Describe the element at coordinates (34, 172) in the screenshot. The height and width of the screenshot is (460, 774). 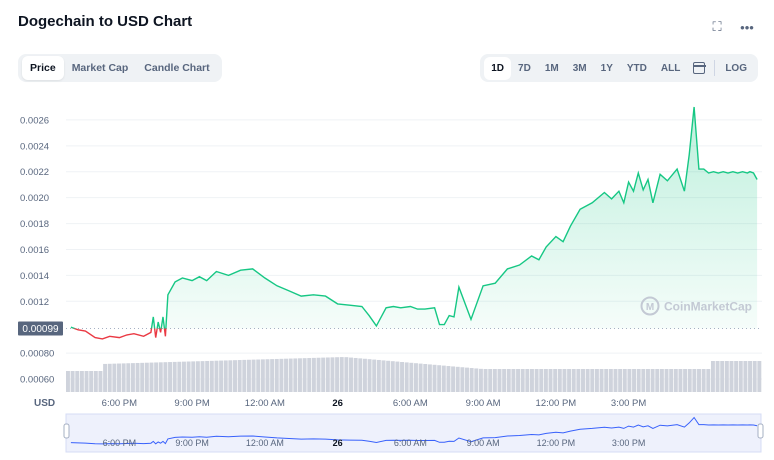
I see `y-tick-label: 0.0022` at that location.